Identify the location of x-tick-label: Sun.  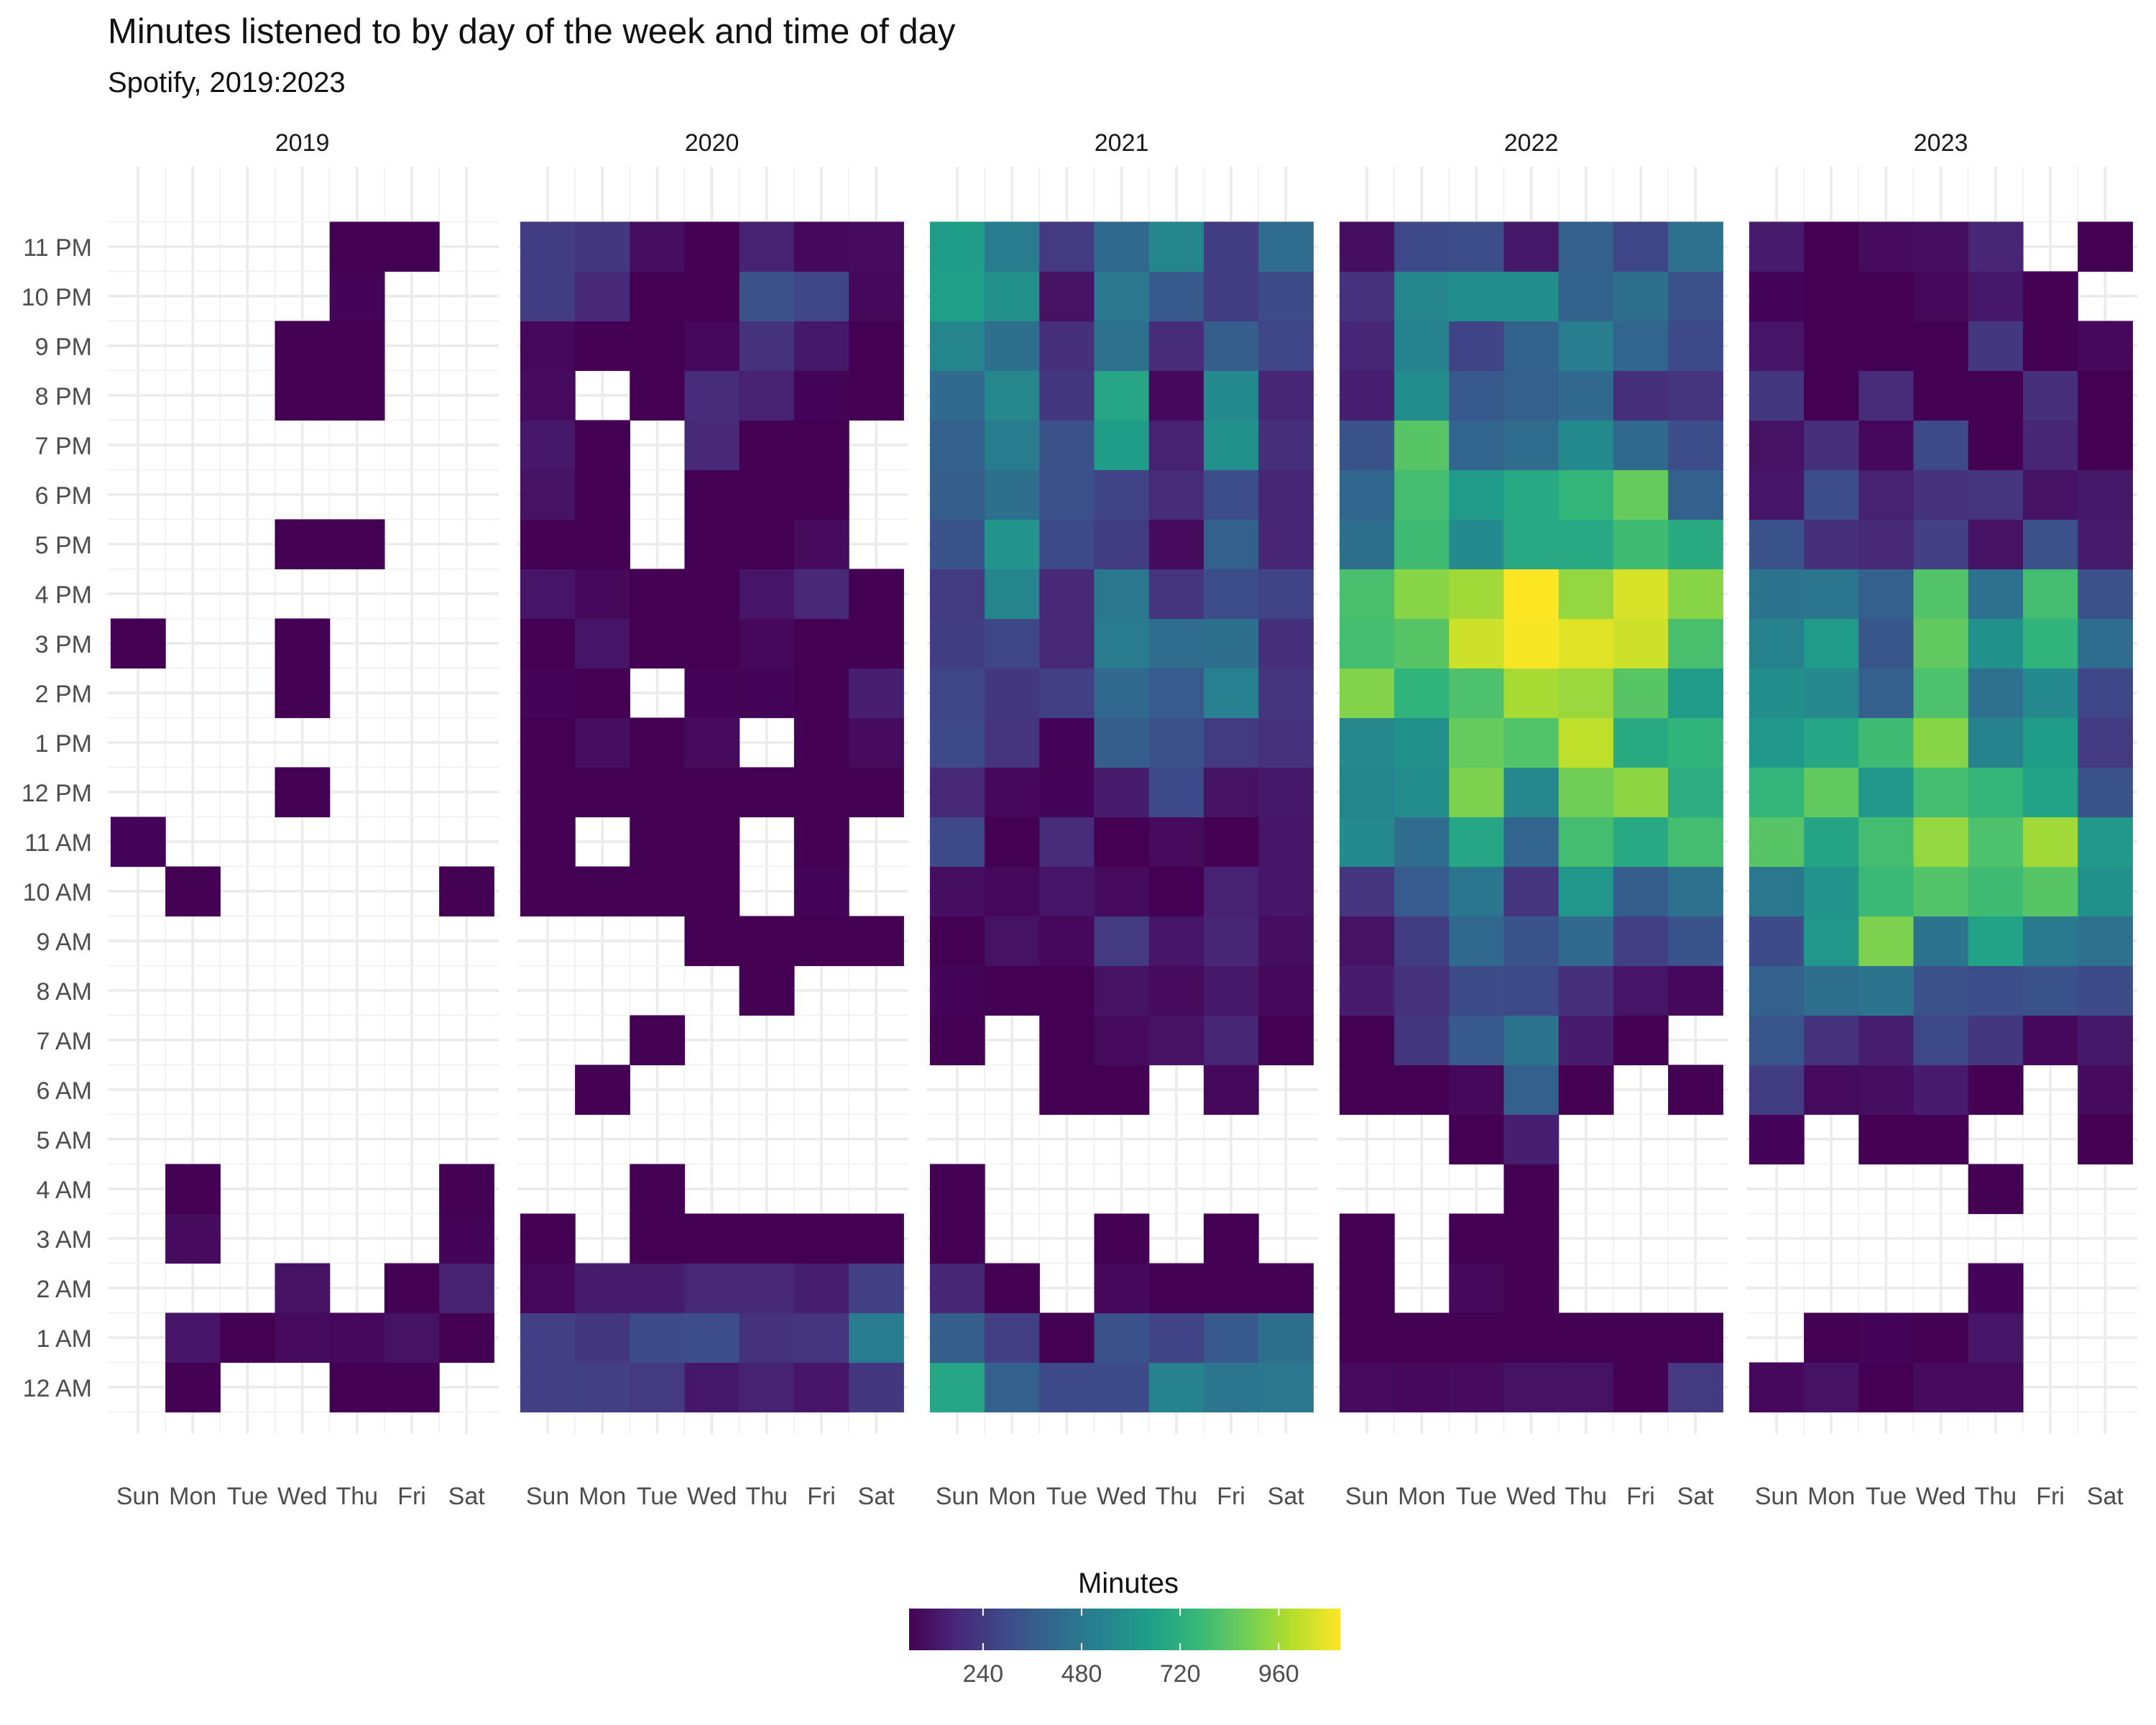
(548, 1496).